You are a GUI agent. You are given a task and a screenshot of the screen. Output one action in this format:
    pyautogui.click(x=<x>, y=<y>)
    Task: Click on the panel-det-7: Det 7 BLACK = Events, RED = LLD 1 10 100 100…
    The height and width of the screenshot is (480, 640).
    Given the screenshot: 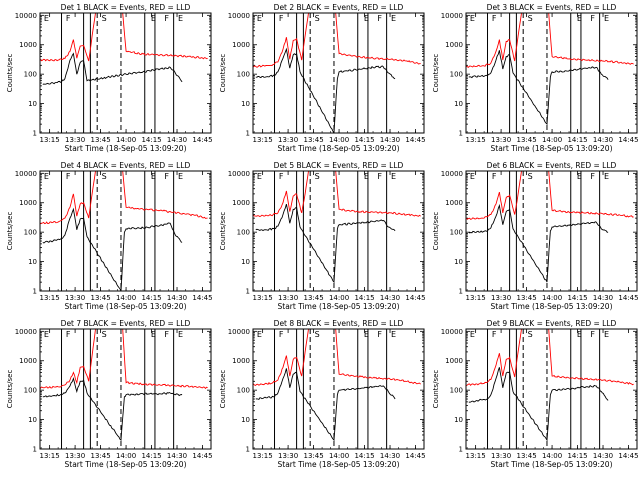 What is the action you would take?
    pyautogui.click(x=109, y=394)
    